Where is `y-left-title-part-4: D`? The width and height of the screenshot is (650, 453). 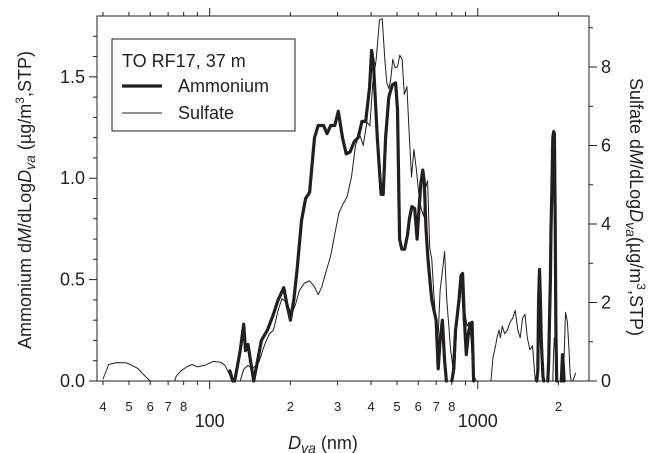
y-left-title-part-4: D is located at coordinates (25, 176).